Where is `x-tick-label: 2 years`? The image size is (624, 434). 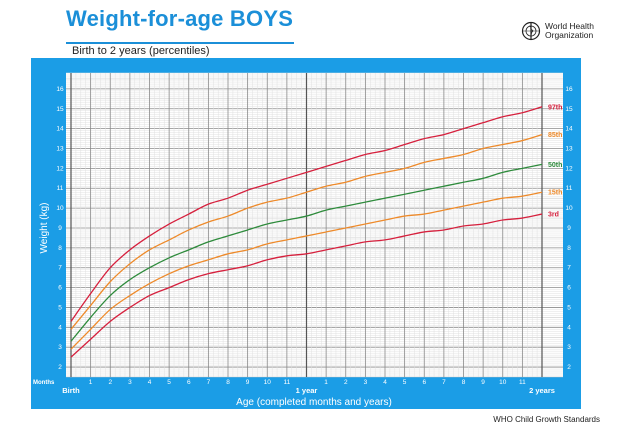
x-tick-label: 2 years is located at coordinates (542, 390).